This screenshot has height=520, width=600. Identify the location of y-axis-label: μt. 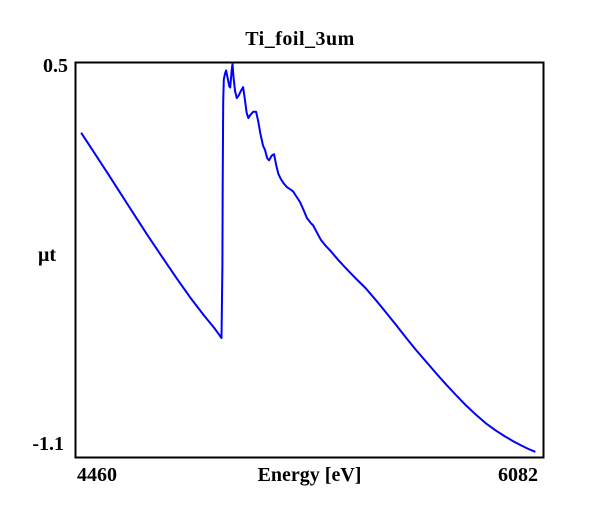
(47, 255).